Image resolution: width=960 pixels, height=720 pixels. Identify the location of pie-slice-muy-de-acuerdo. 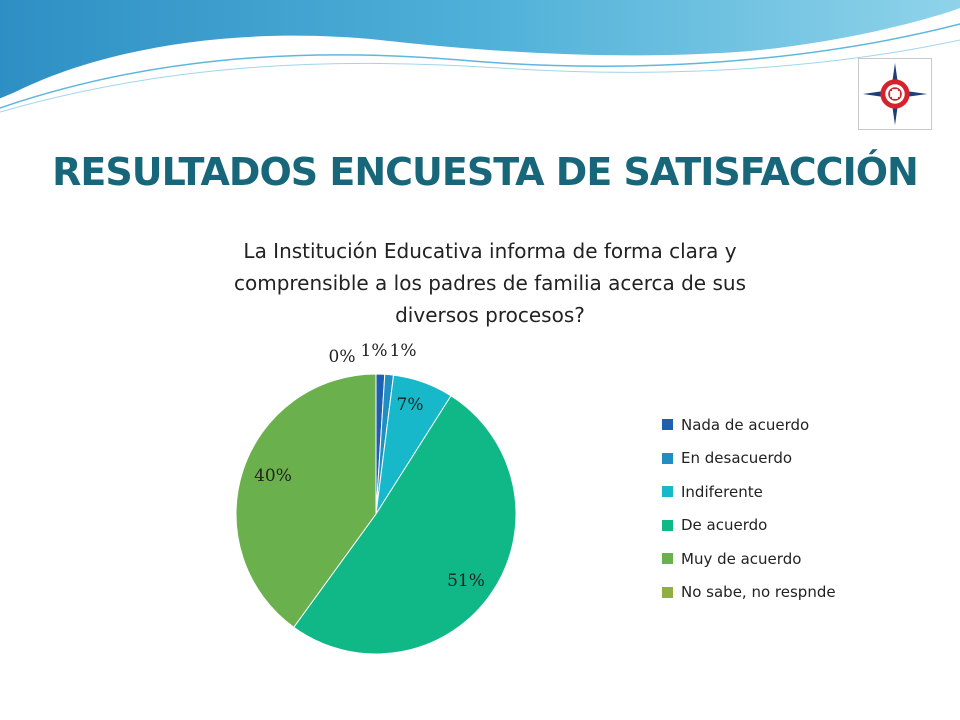
(306, 500).